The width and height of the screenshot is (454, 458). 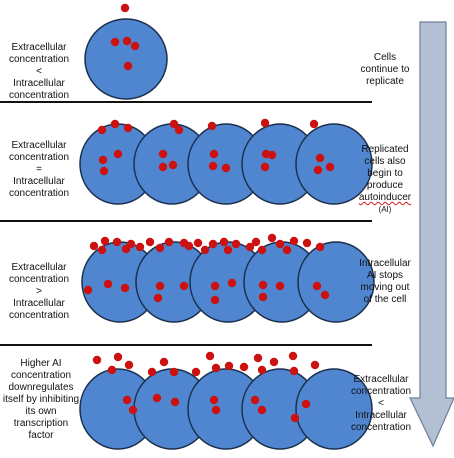 What do you see at coordinates (41, 423) in the screenshot?
I see `row4-left-line: transcription` at bounding box center [41, 423].